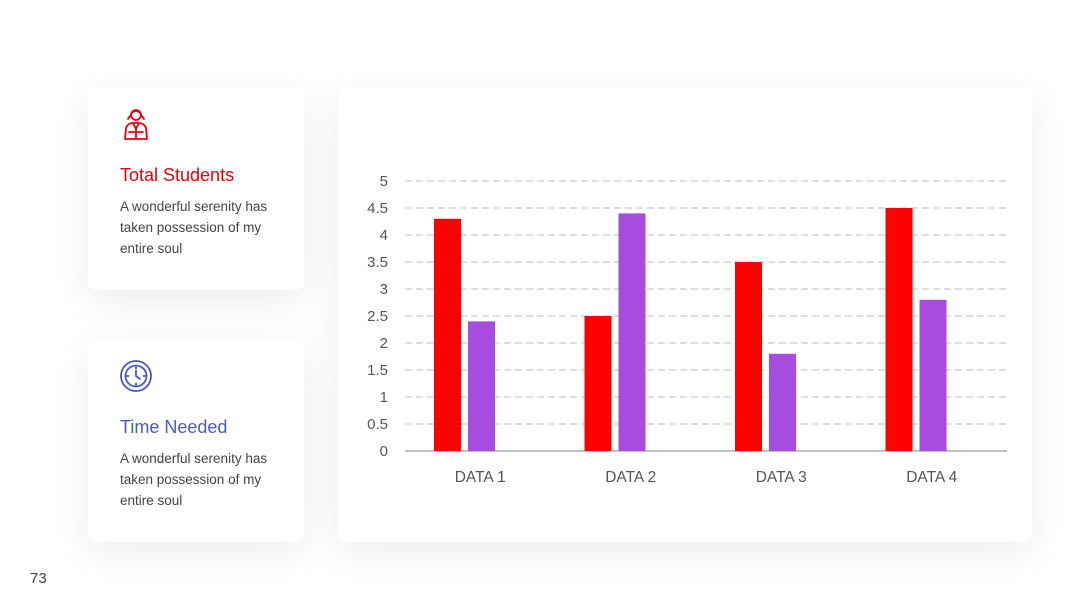 Image resolution: width=1080 pixels, height=608 pixels. What do you see at coordinates (931, 477) in the screenshot?
I see `x-tick-label: DATA 4` at bounding box center [931, 477].